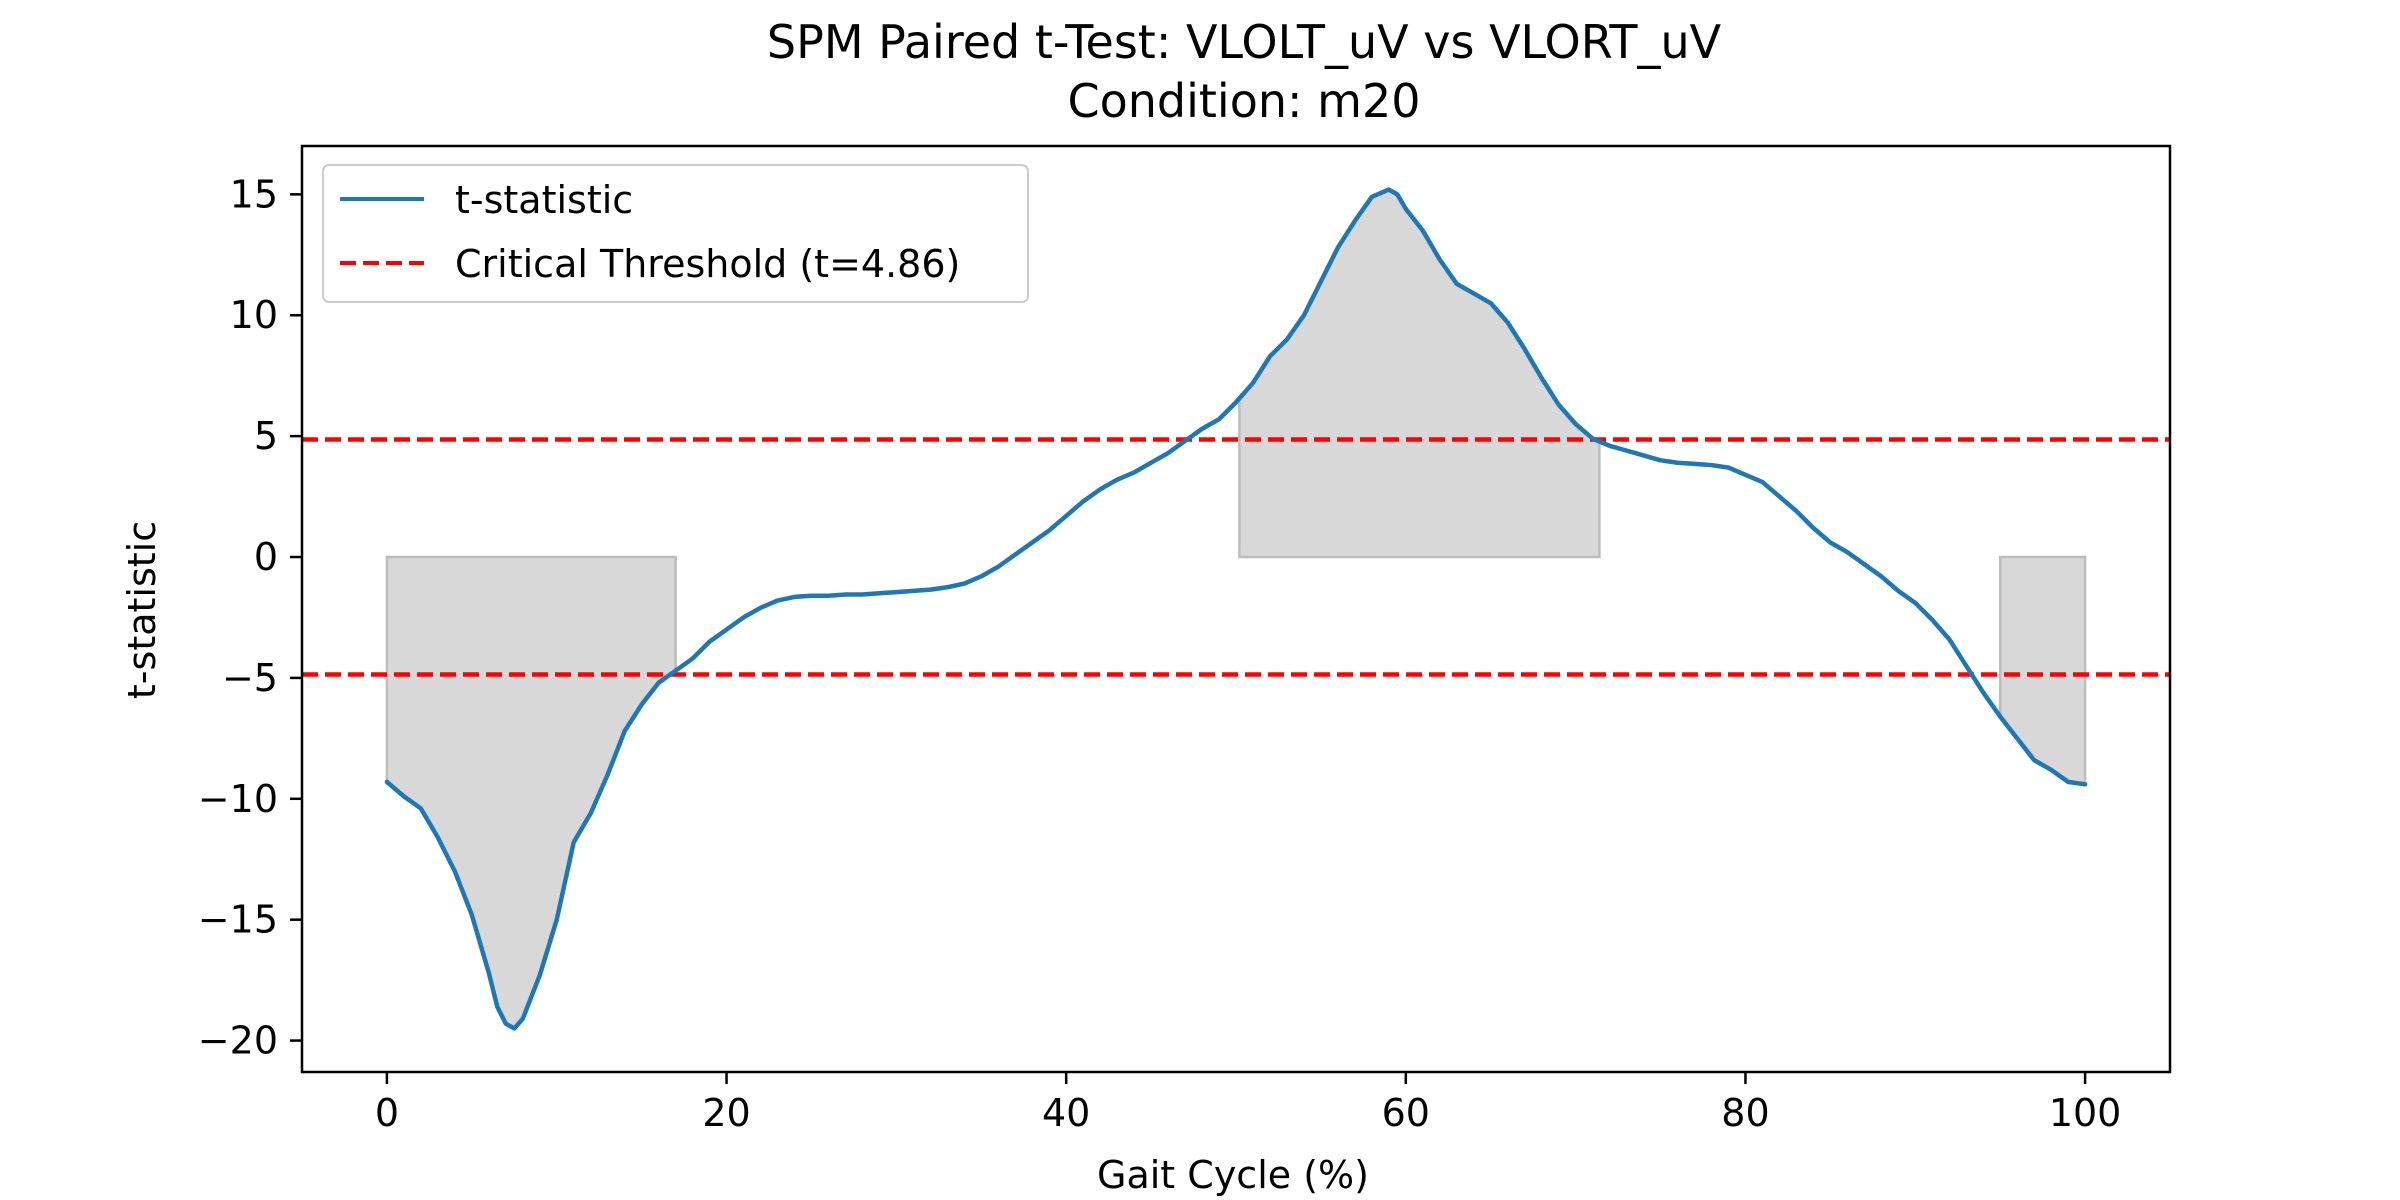 This screenshot has width=2400, height=1200. What do you see at coordinates (2085, 1113) in the screenshot?
I see `x-tick-label: 100` at bounding box center [2085, 1113].